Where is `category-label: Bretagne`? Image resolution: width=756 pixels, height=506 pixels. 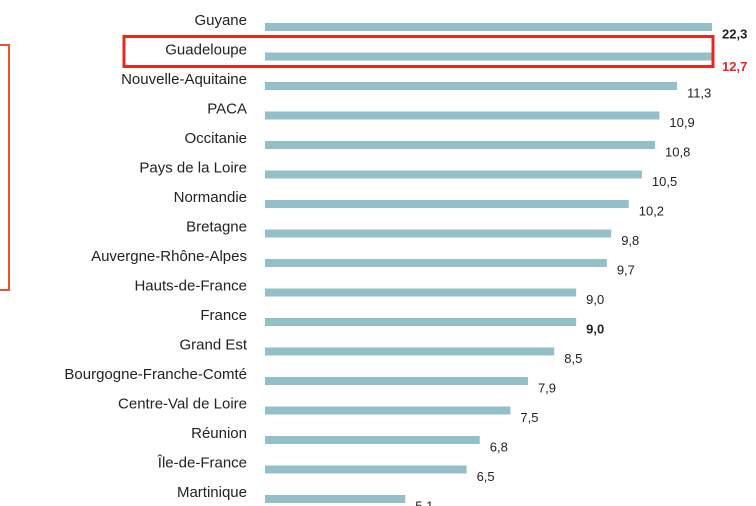
category-label: Bretagne is located at coordinates (216, 226).